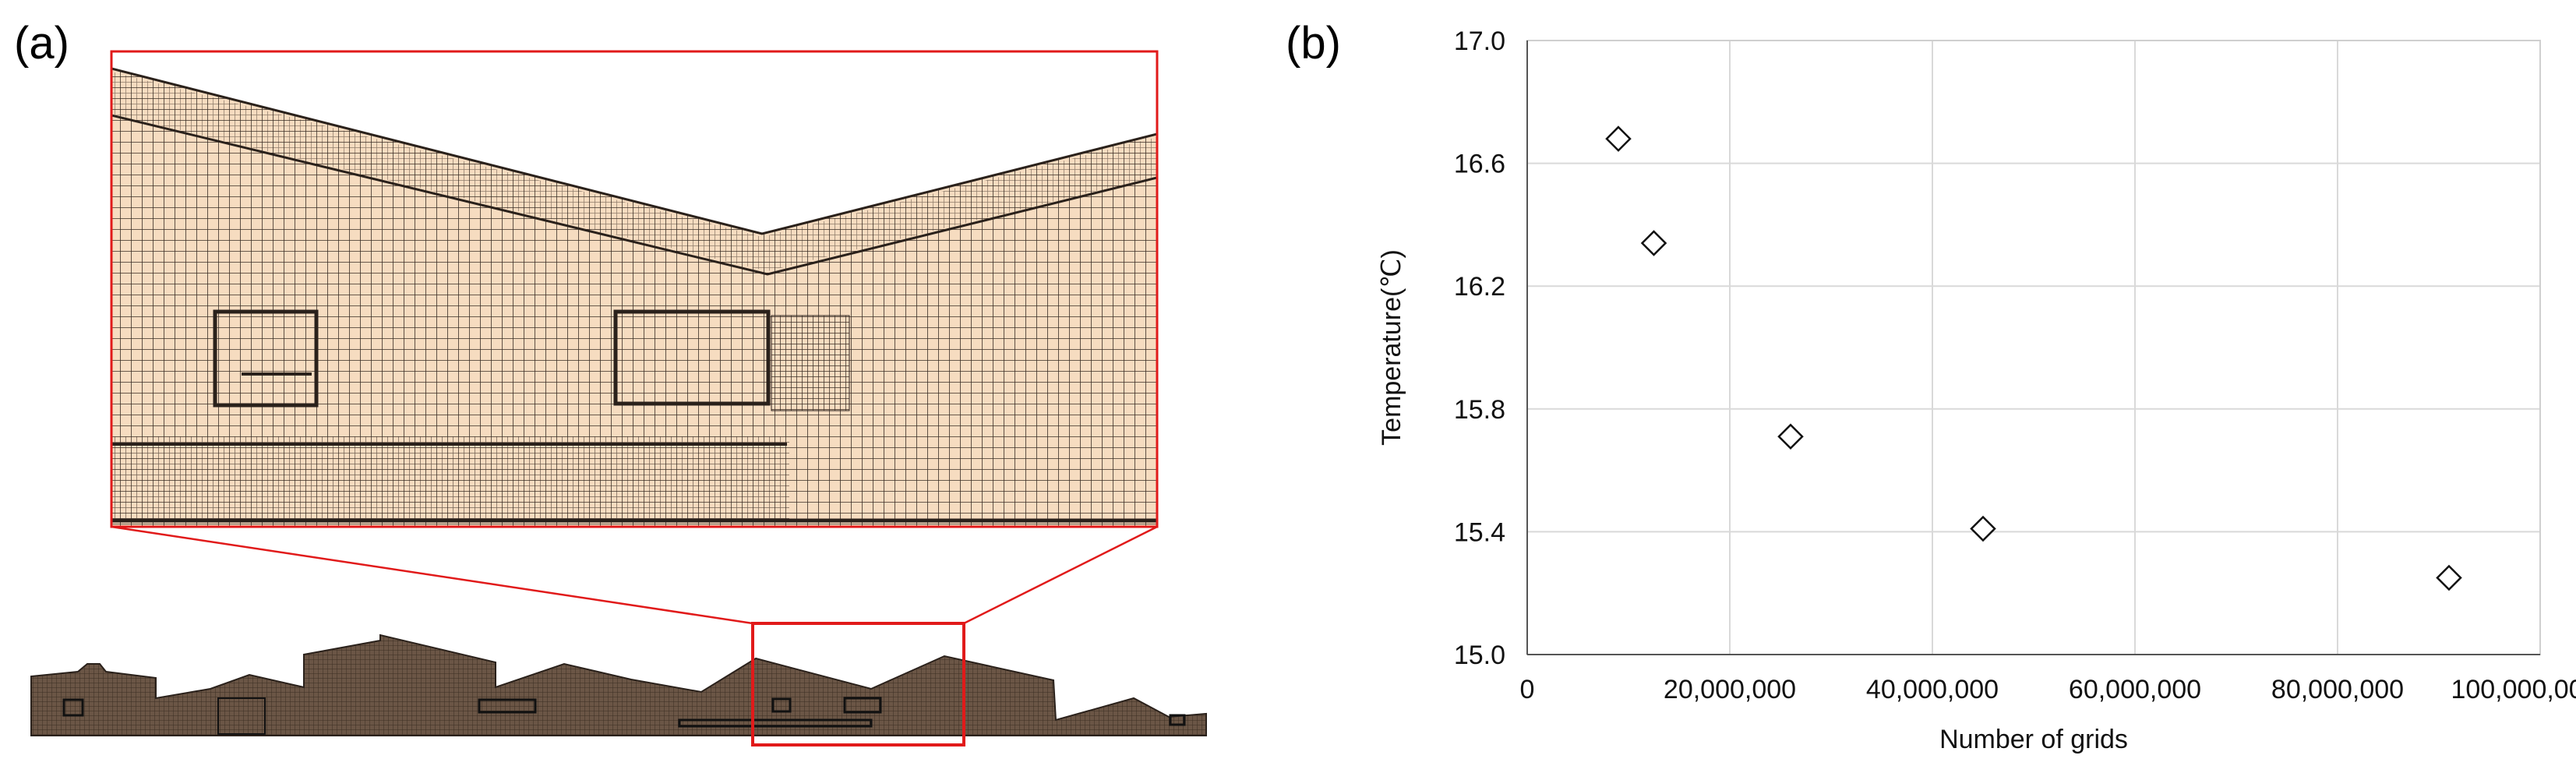 The image size is (2576, 780). I want to click on y-tick-label: 15.8, so click(1479, 410).